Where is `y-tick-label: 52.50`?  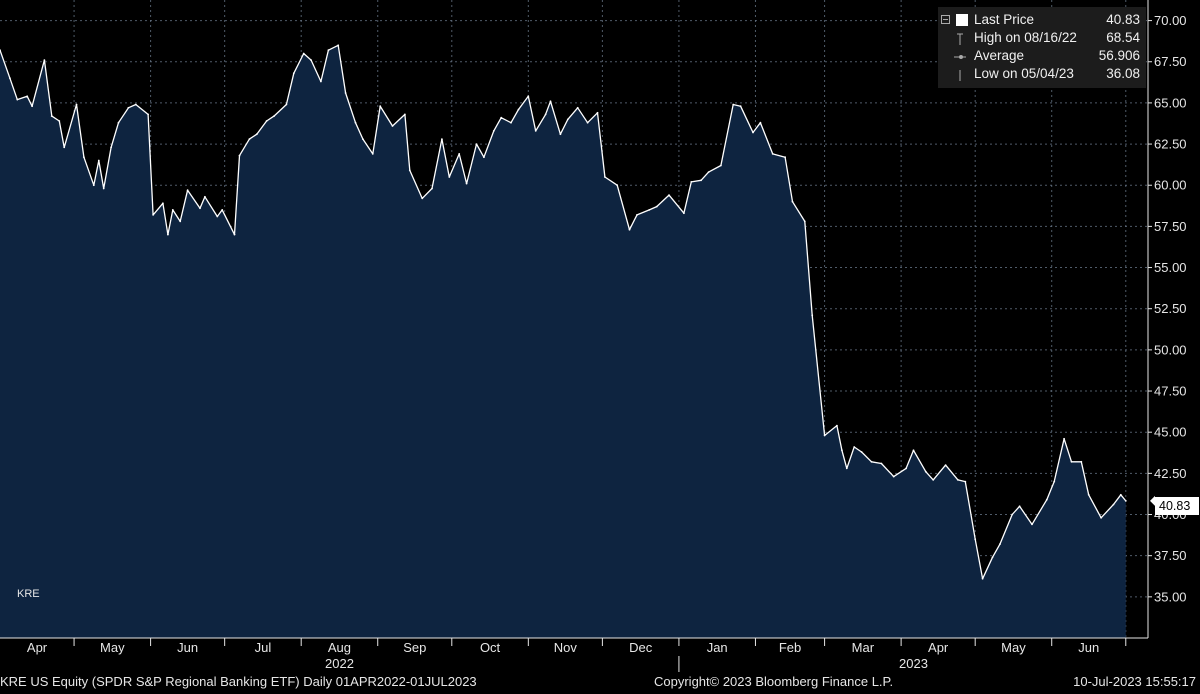
y-tick-label: 52.50 is located at coordinates (1170, 308).